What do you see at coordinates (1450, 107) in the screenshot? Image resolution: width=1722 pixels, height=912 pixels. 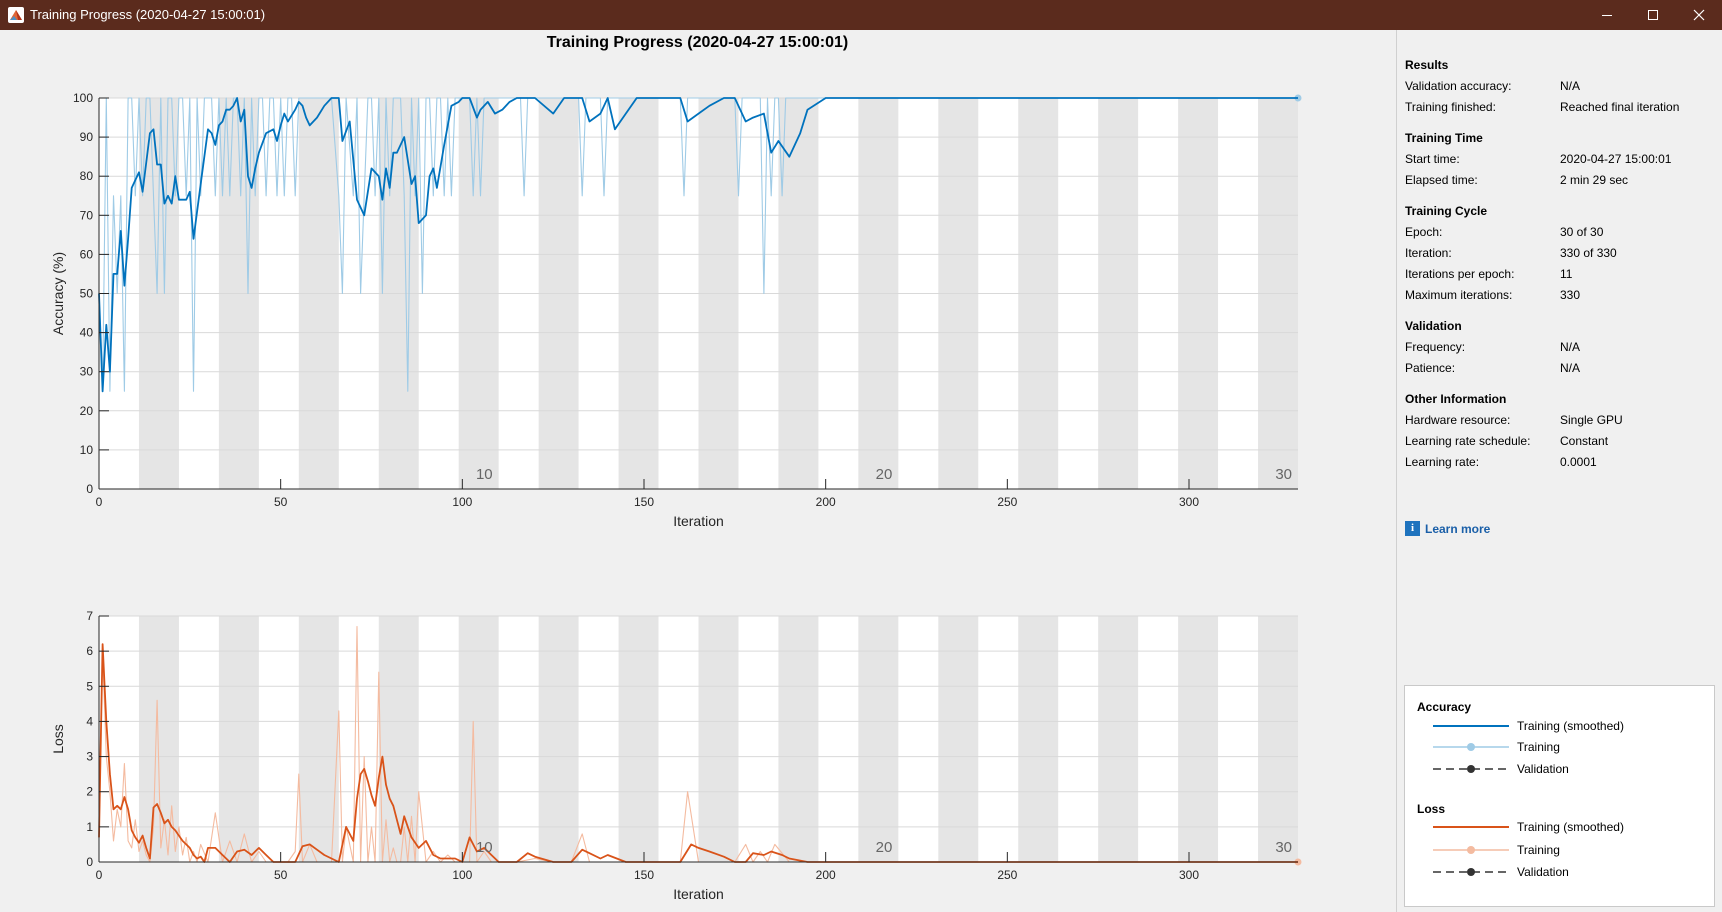 I see `info-label: Training finished:` at bounding box center [1450, 107].